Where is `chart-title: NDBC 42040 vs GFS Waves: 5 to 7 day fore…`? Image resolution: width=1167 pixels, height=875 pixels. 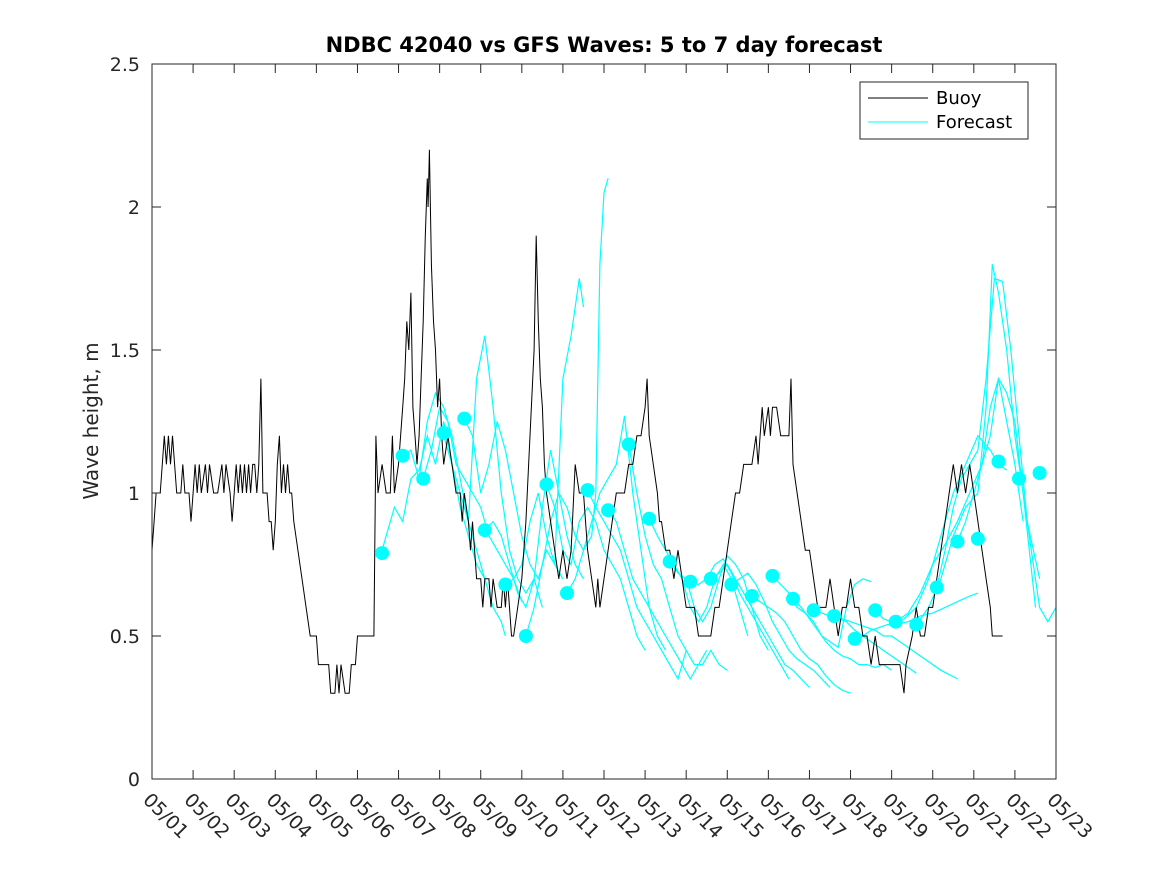
chart-title: NDBC 42040 vs GFS Waves: 5 to 7 day fore… is located at coordinates (604, 45).